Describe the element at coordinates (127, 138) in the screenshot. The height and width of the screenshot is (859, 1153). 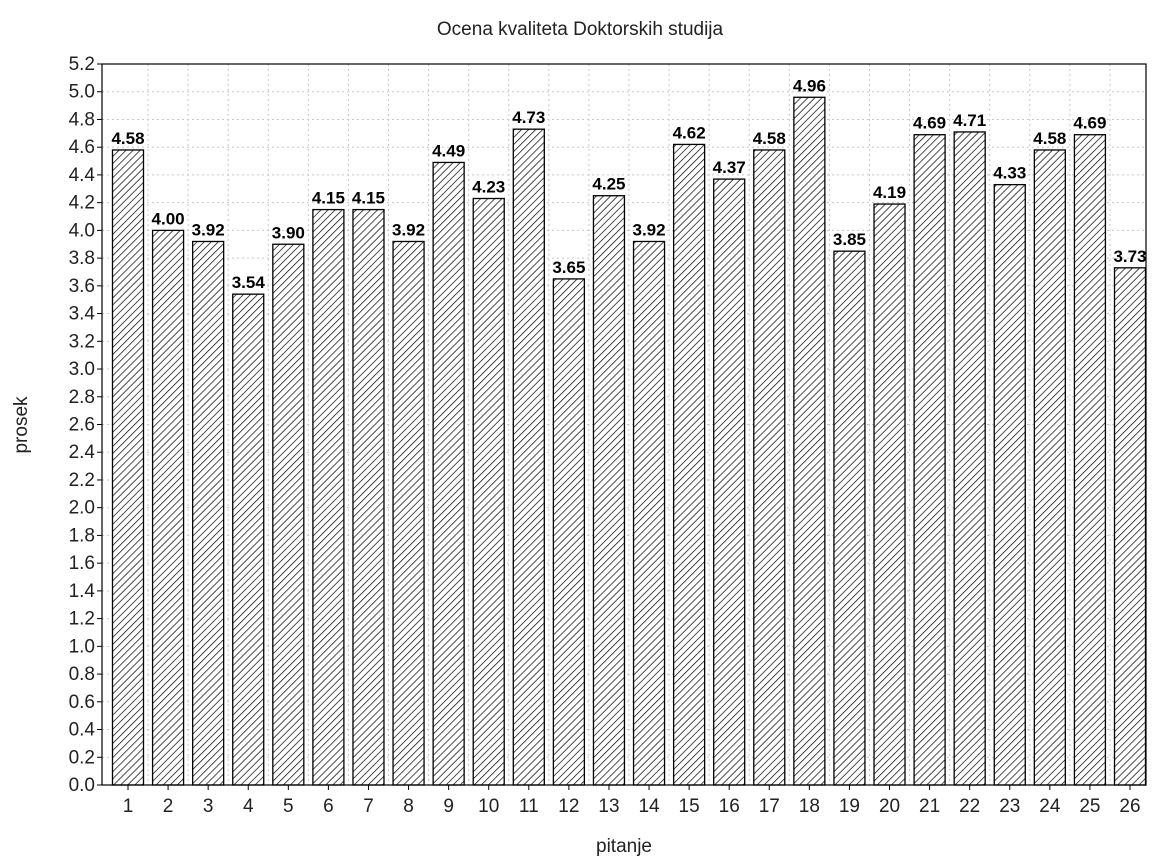
I see `value-label-1: 4.58` at that location.